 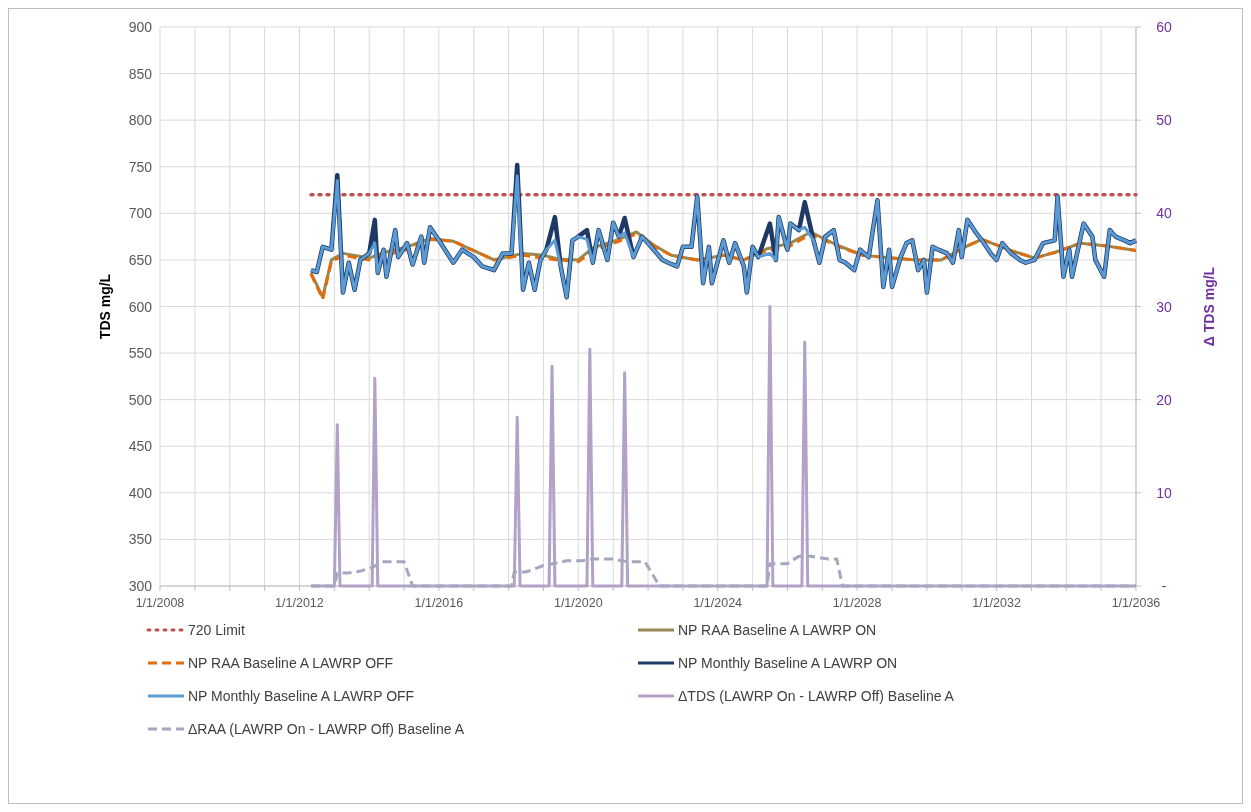 I want to click on y2-tick-label: 30, so click(x=1164, y=306).